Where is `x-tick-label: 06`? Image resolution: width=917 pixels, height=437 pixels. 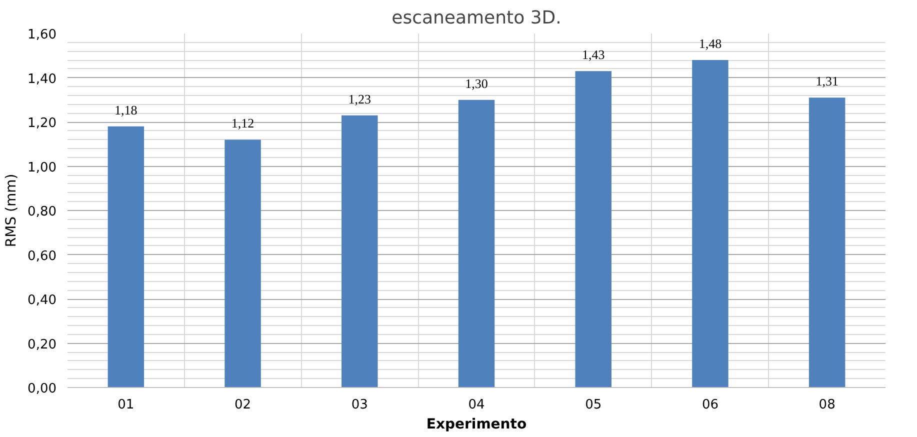
x-tick-label: 06 is located at coordinates (710, 405).